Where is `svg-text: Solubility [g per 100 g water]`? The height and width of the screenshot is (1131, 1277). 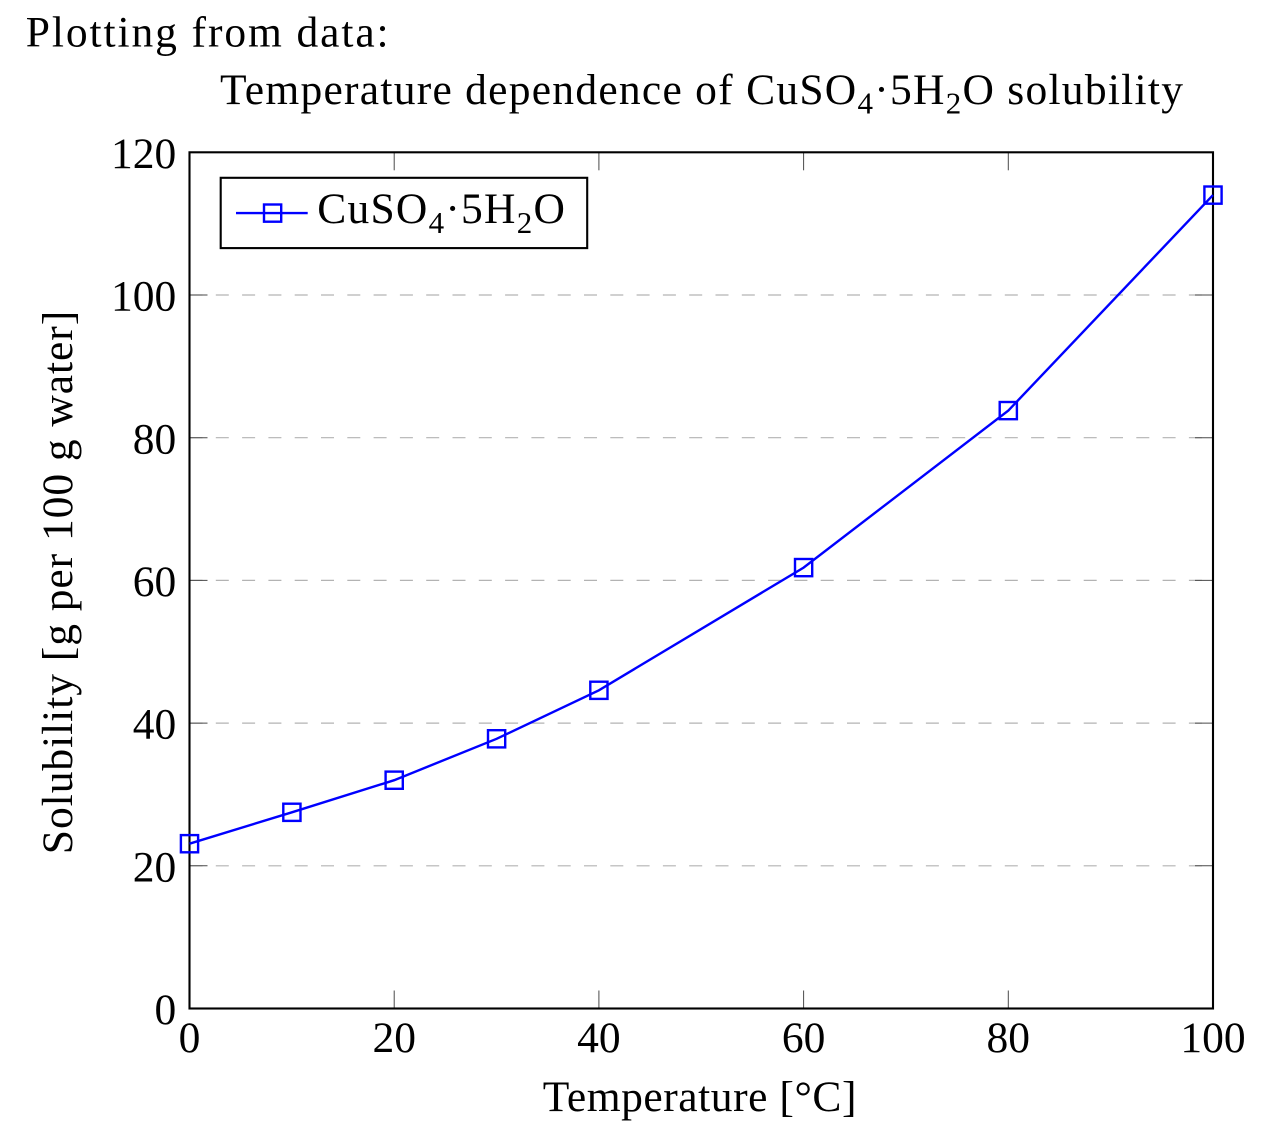 svg-text: Solubility [g per 100 g water] is located at coordinates (58, 582).